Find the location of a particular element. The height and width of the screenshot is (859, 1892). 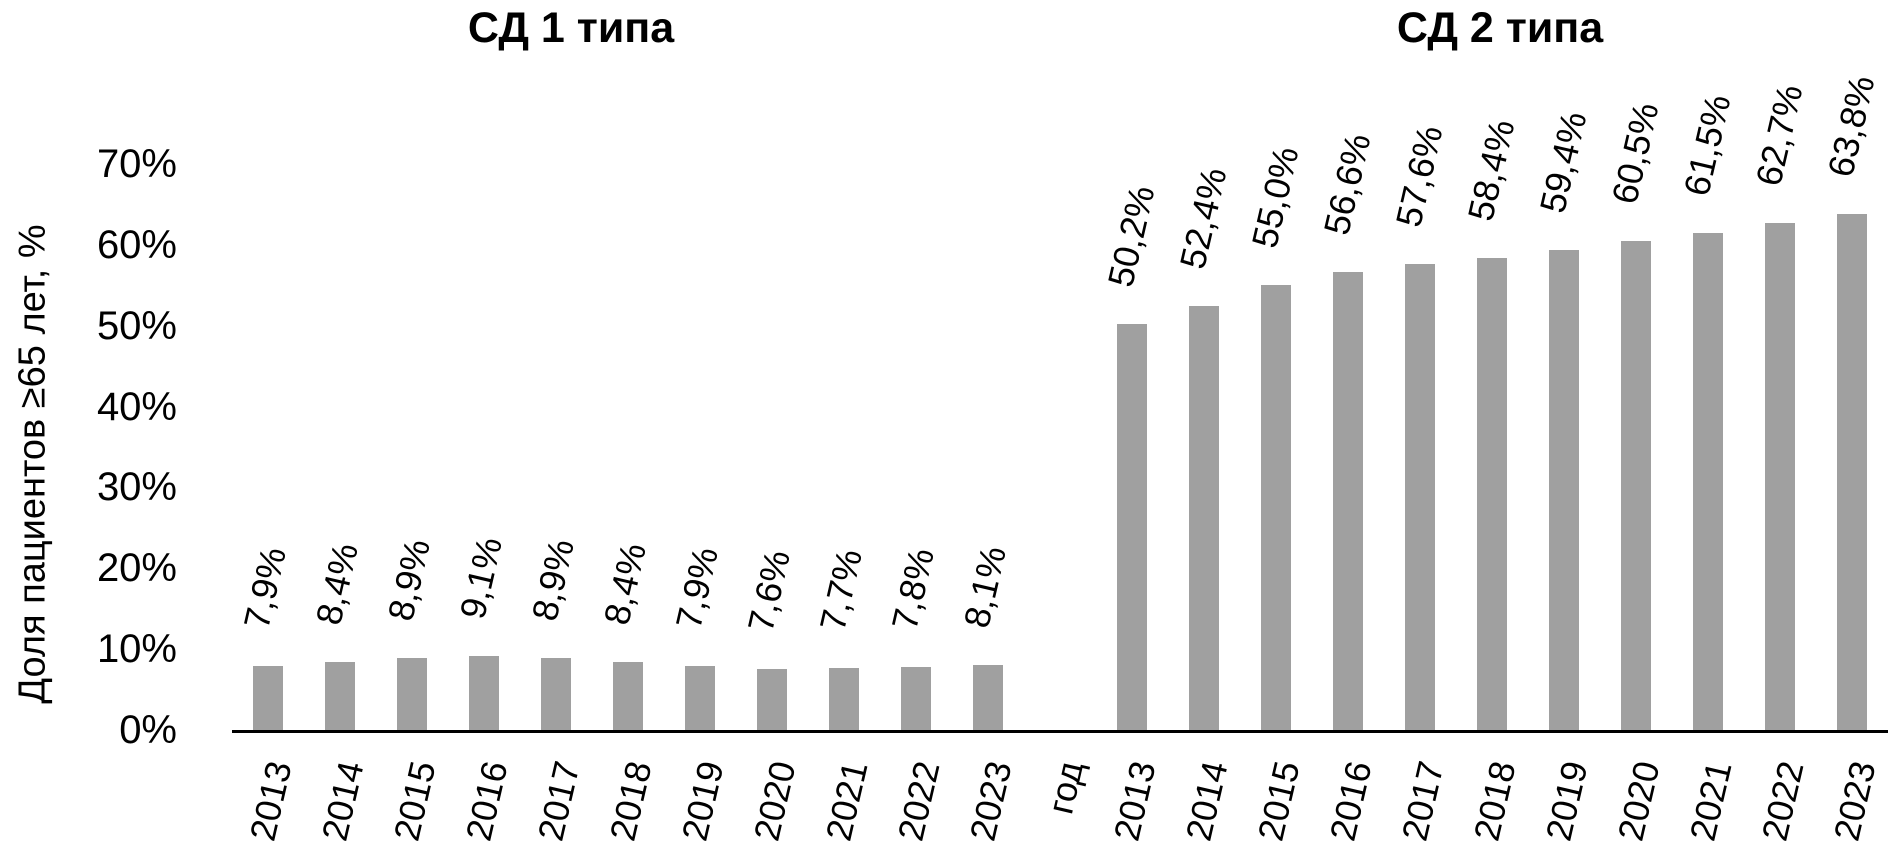

bar-value-label: 56,6% is located at coordinates (1347, 184).